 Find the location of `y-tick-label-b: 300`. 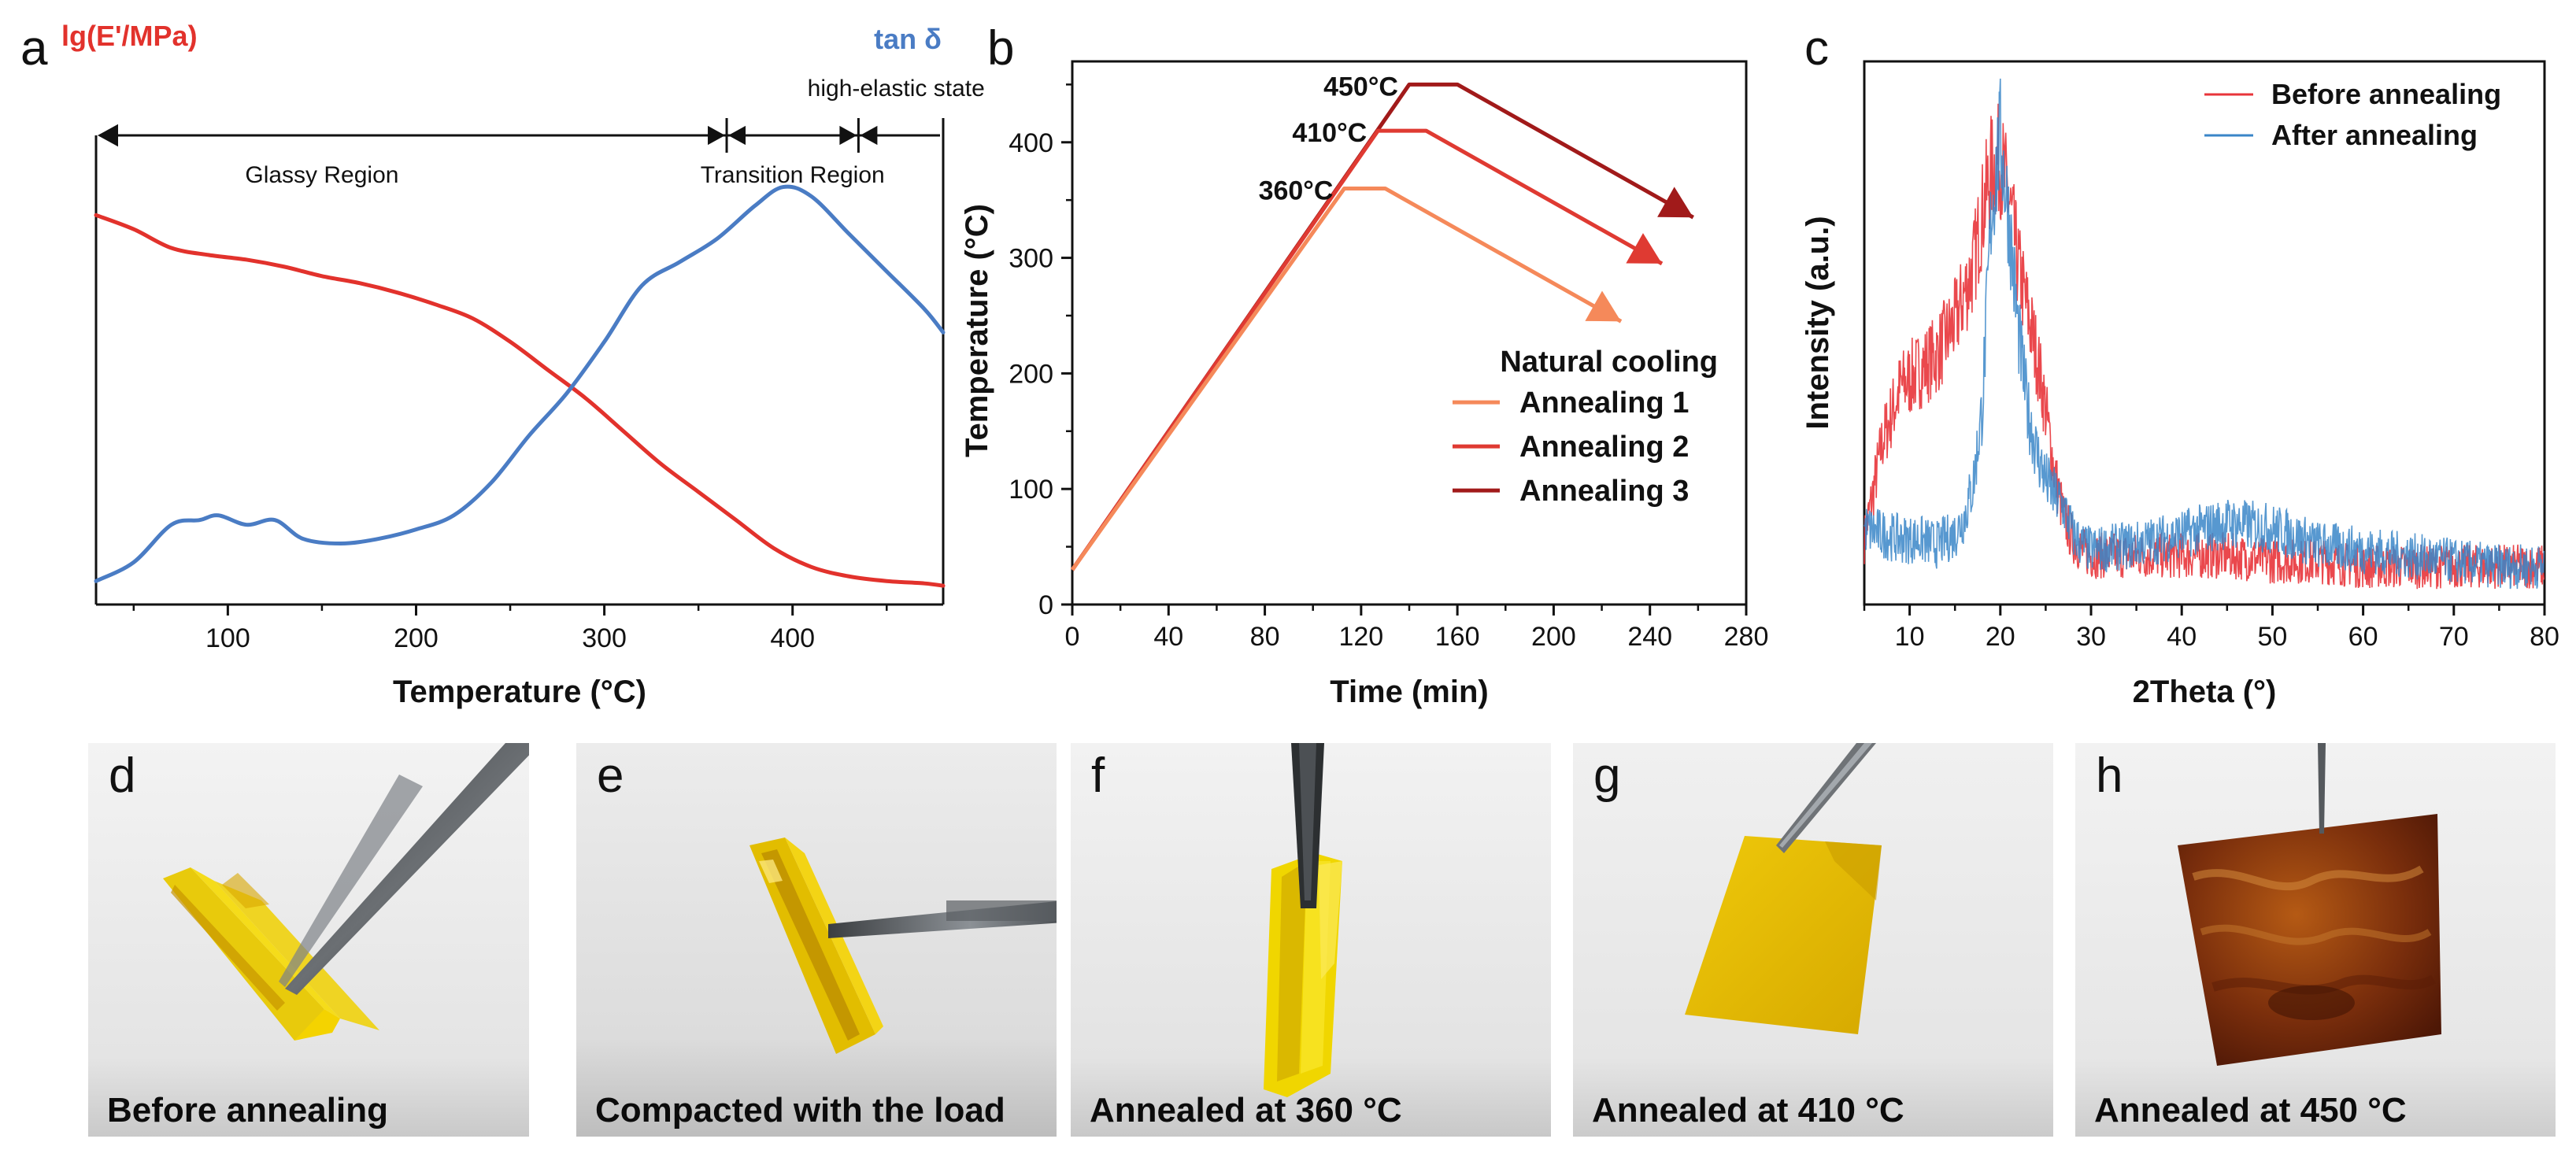

y-tick-label-b: 300 is located at coordinates (1031, 259).